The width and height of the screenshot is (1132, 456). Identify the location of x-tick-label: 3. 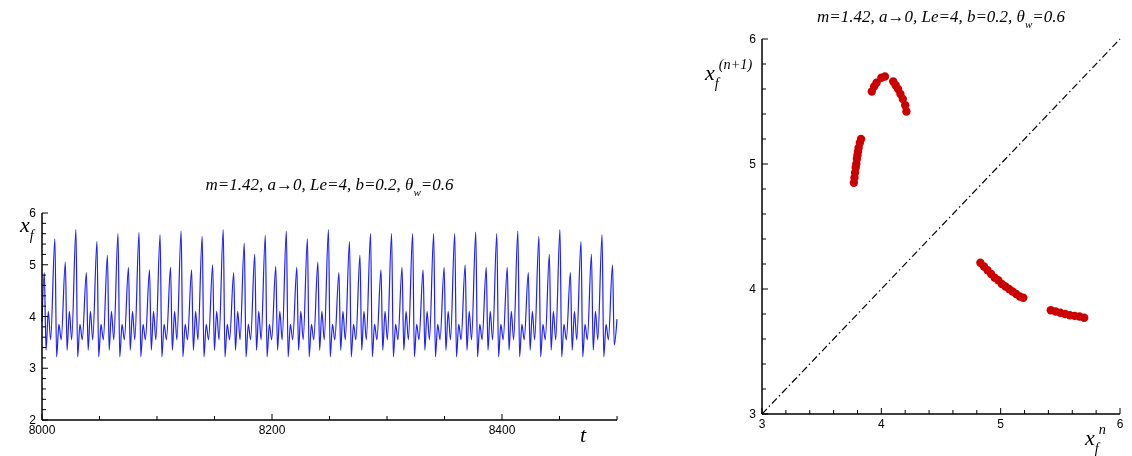
(762, 424).